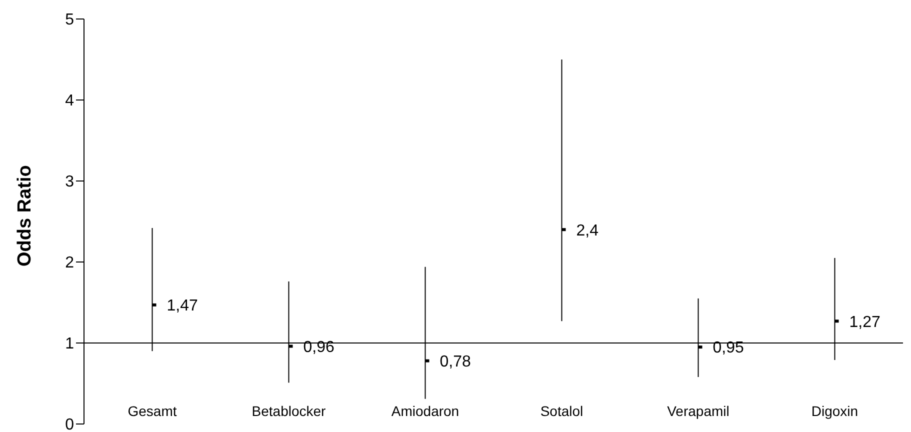  I want to click on x-tick-label: Betablocker, so click(289, 410).